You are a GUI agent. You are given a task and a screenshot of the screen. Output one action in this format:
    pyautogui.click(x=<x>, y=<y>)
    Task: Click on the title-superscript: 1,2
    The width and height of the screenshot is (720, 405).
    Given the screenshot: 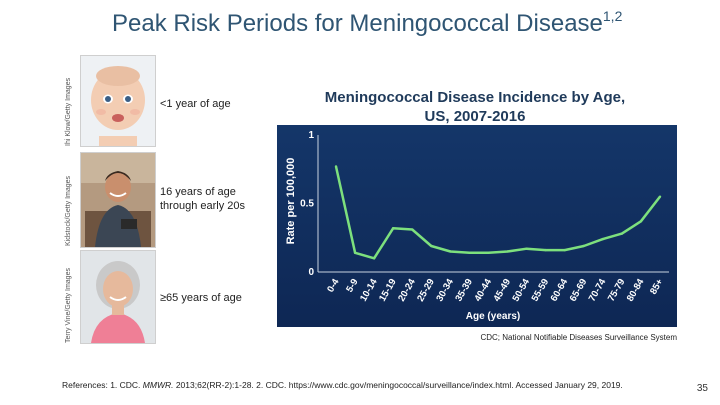 What is the action you would take?
    pyautogui.click(x=612, y=16)
    